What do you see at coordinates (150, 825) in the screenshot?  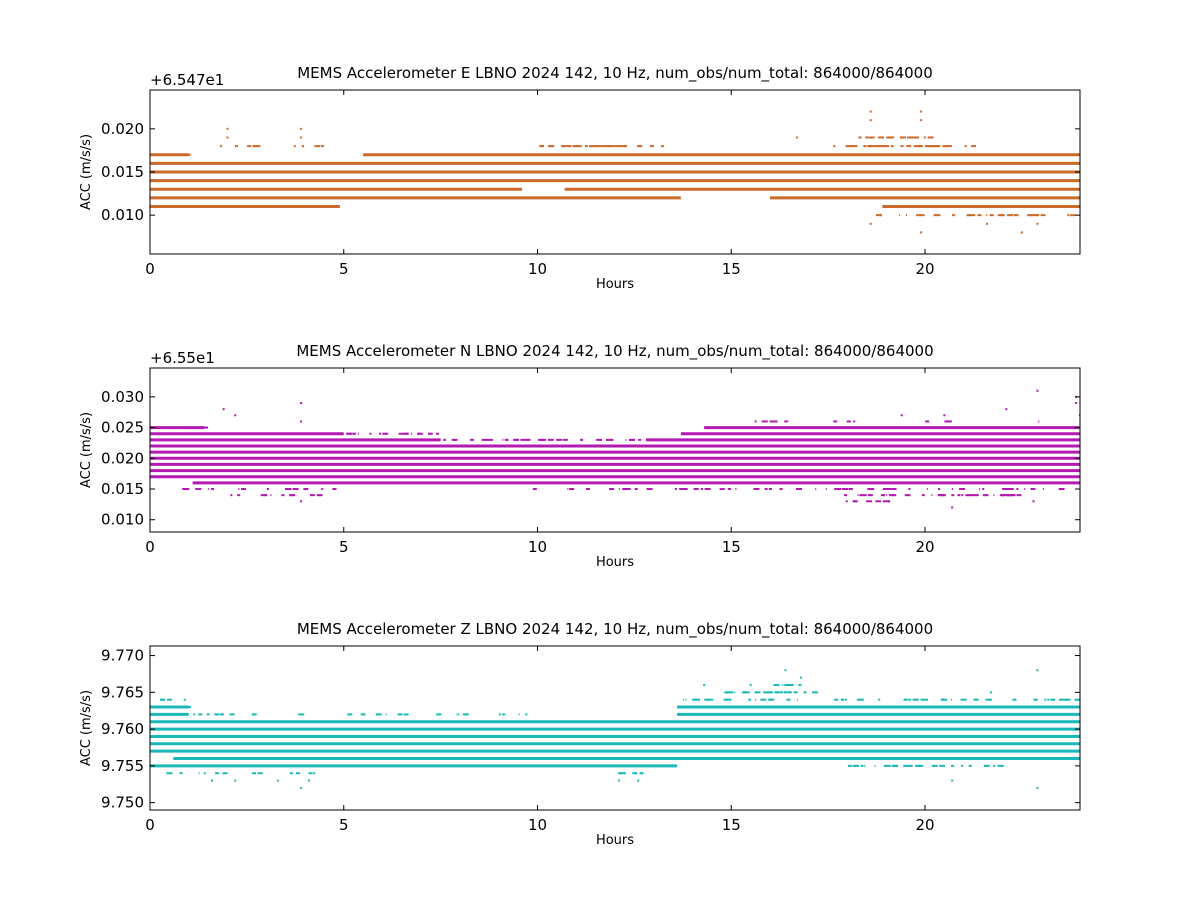 I see `x-tick-label: 0` at bounding box center [150, 825].